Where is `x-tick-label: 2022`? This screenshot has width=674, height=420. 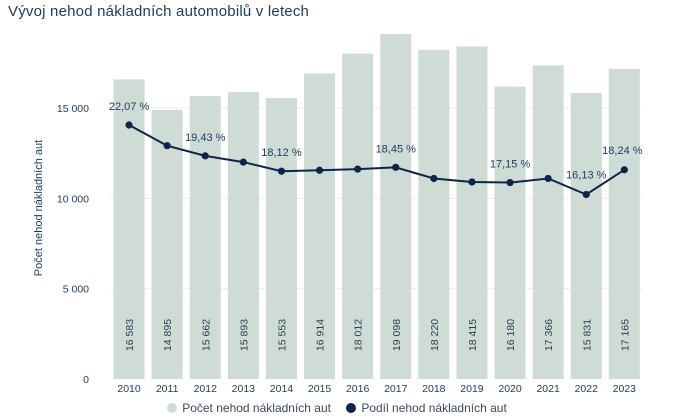 x-tick-label: 2022 is located at coordinates (587, 389).